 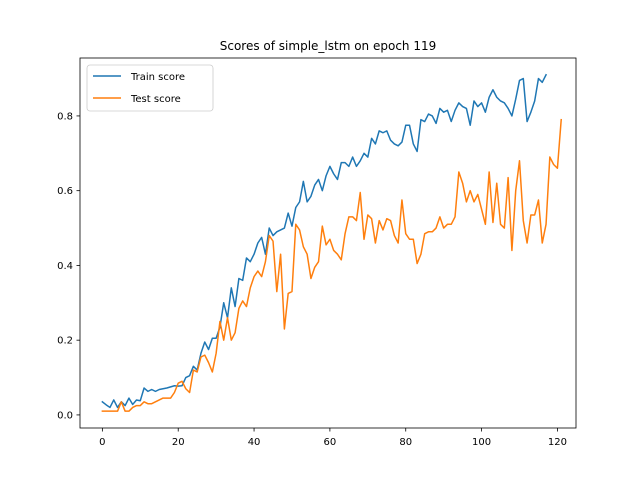 What do you see at coordinates (65, 341) in the screenshot?
I see `y-tick-label: 0.2` at bounding box center [65, 341].